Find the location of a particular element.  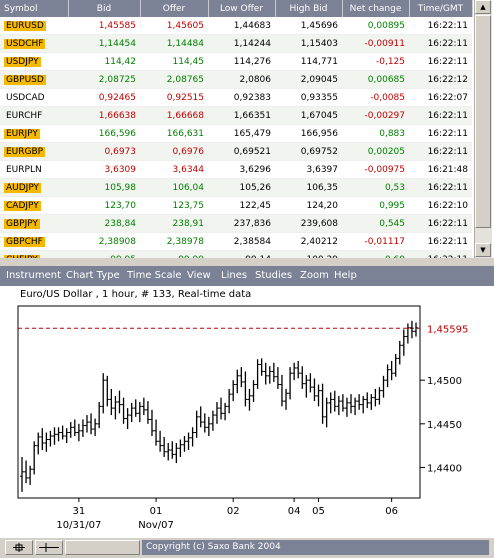

symbol-label: GBPUSD is located at coordinates (25, 79).